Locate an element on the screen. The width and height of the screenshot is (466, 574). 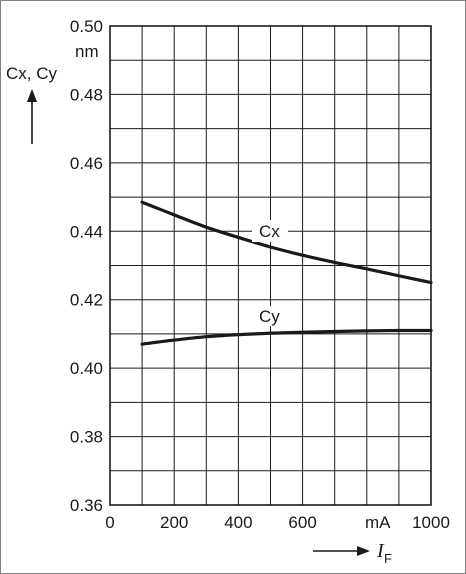
x-tick-label: 600 is located at coordinates (302, 522).